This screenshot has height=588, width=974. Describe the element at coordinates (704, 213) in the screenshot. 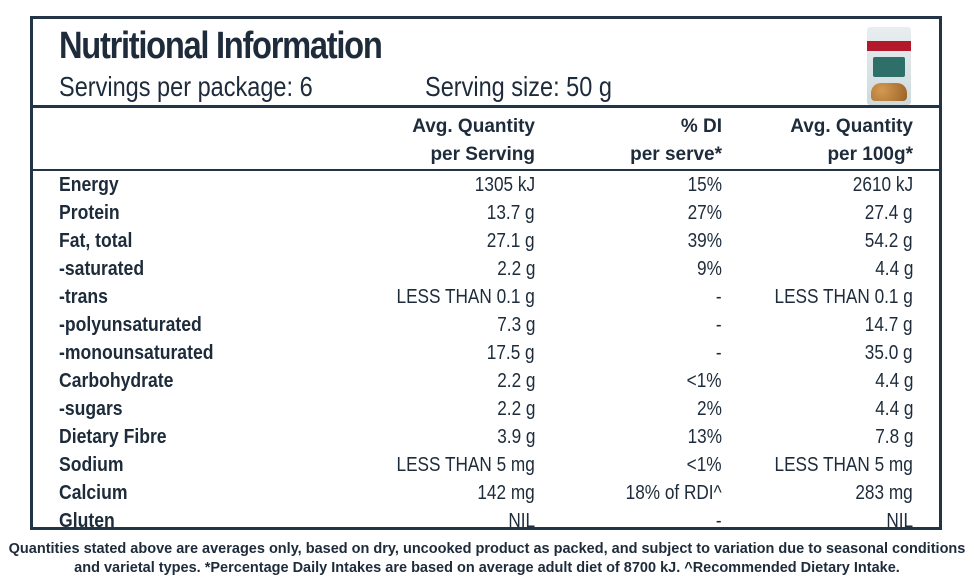

I see `value-daily-intake: 27%` at that location.